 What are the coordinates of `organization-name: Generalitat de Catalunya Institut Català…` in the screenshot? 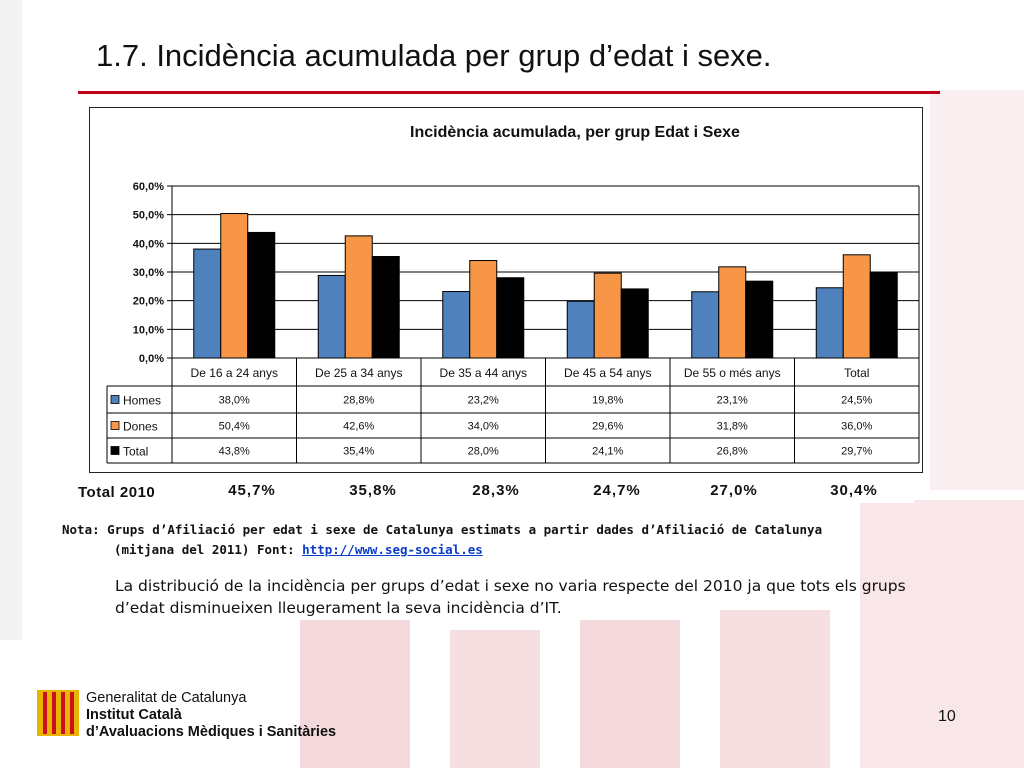 It's located at (211, 715).